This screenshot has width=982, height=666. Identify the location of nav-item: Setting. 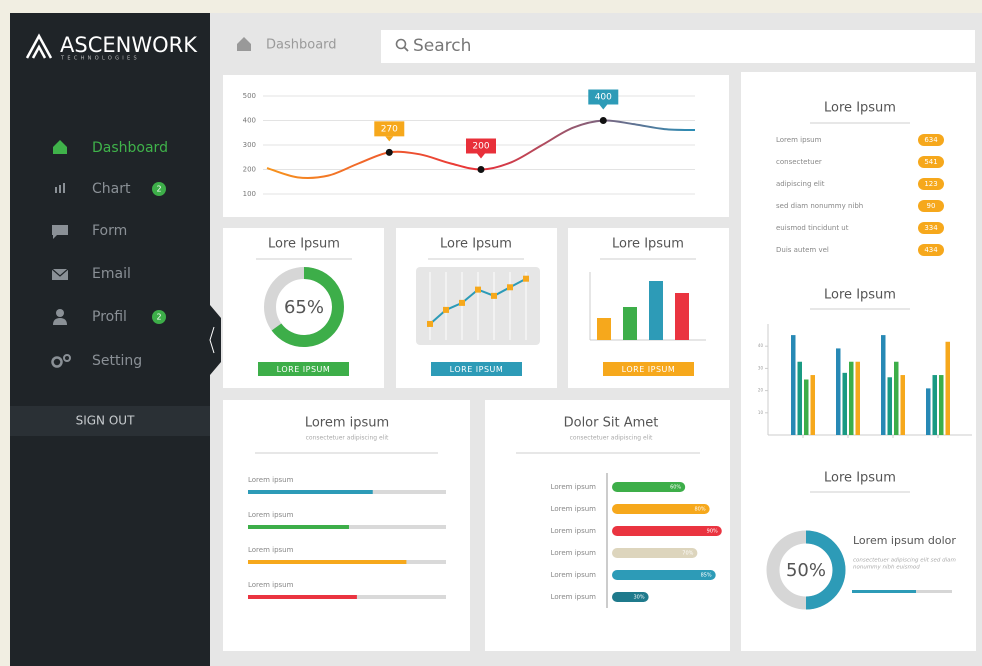
(97, 361).